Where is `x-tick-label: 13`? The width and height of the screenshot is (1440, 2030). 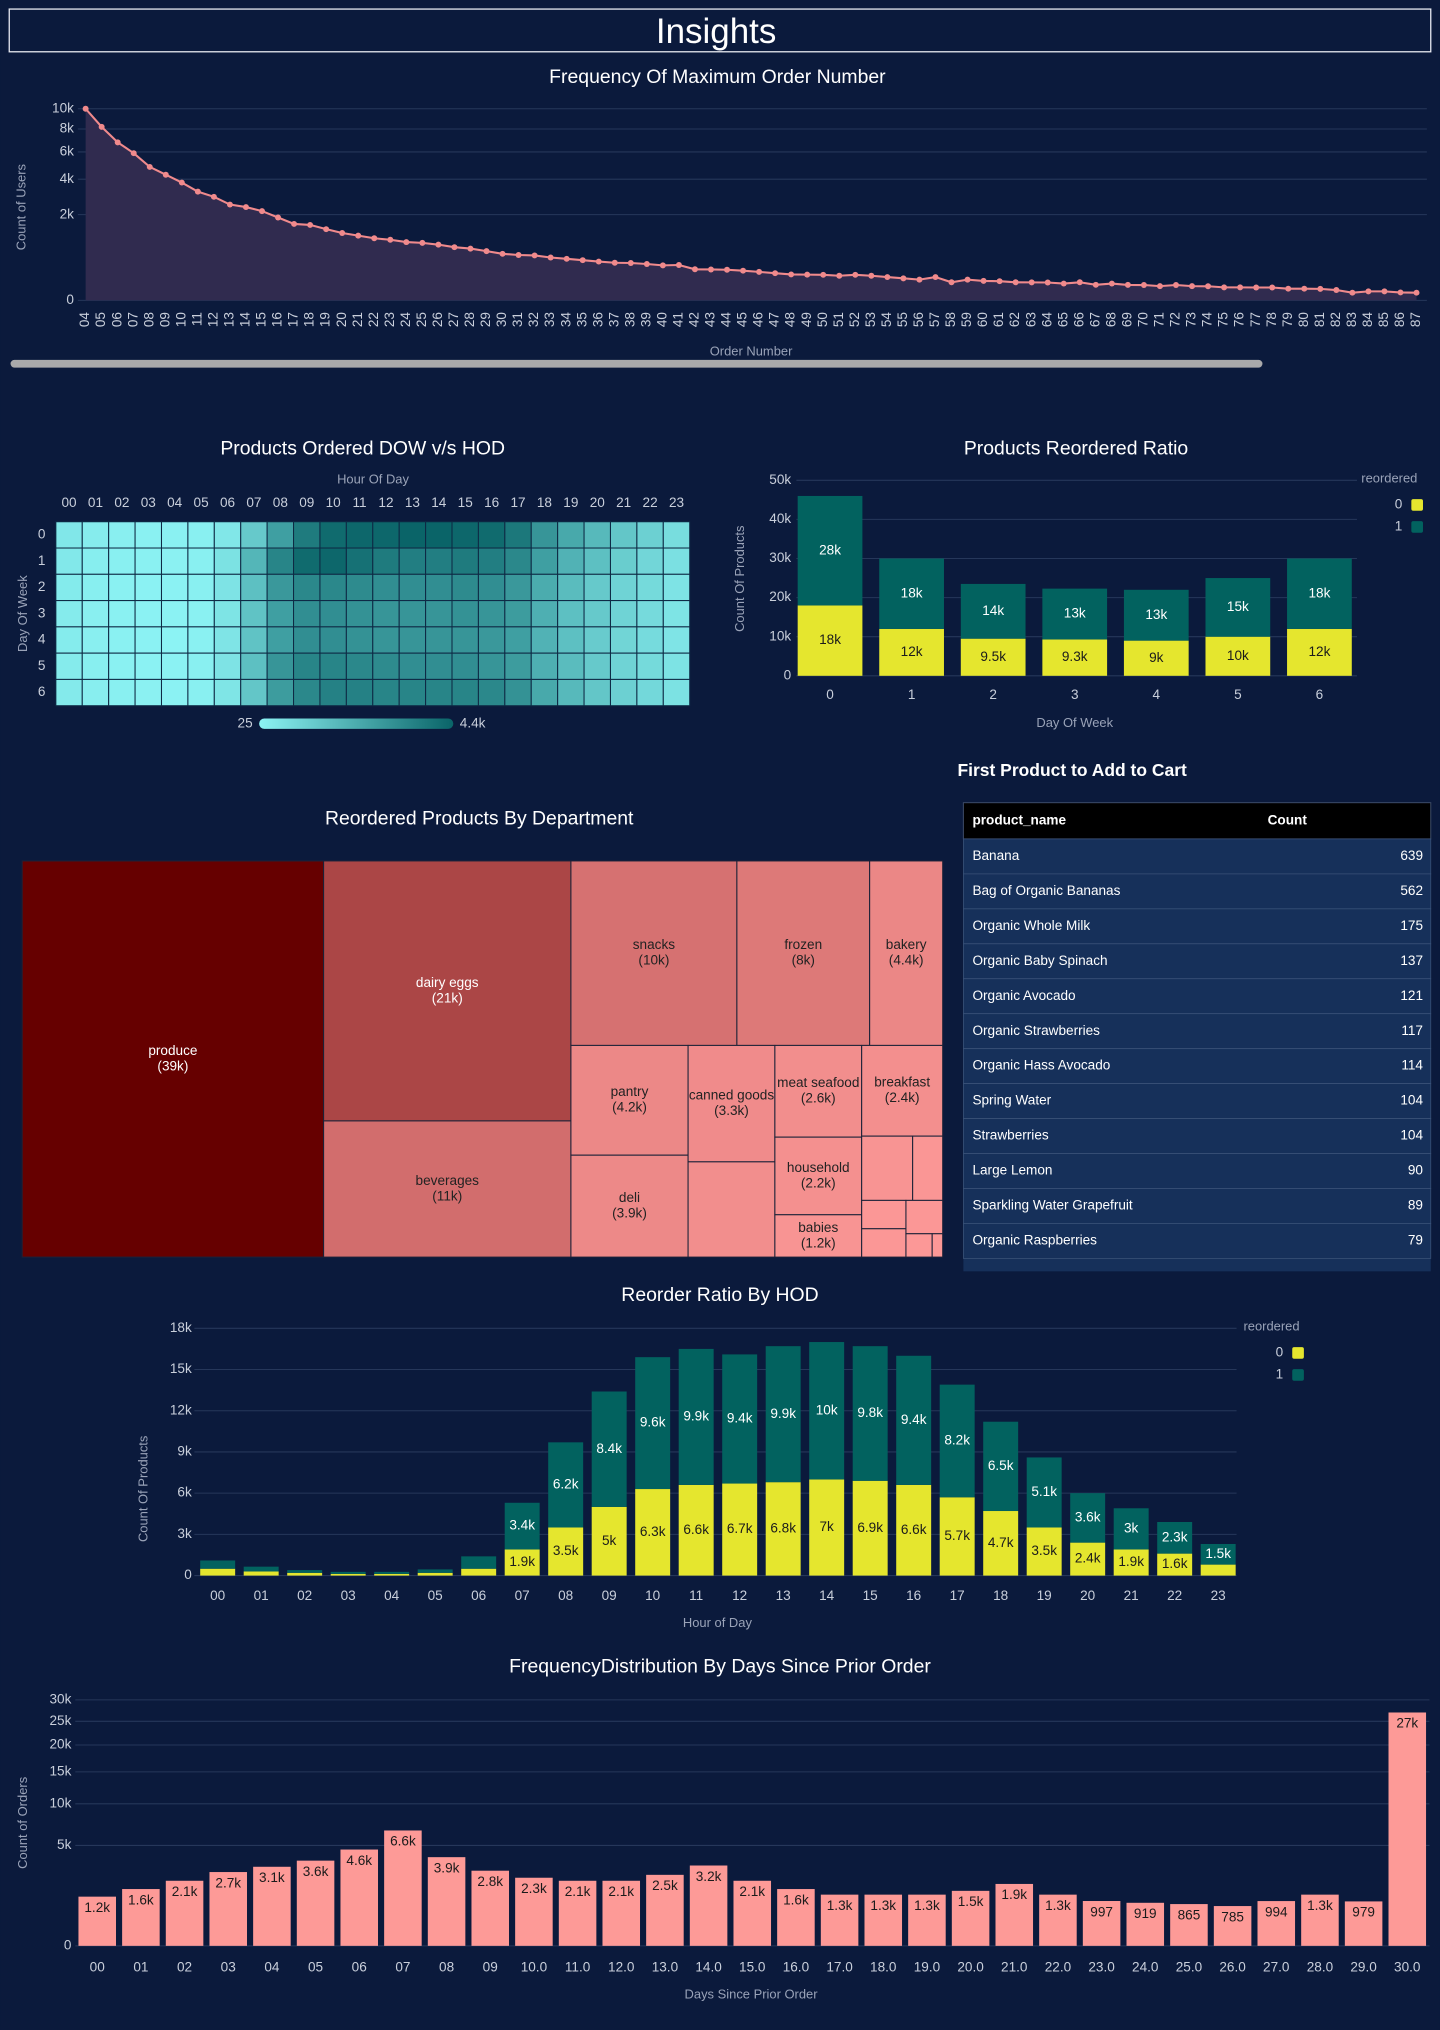 x-tick-label: 13 is located at coordinates (229, 319).